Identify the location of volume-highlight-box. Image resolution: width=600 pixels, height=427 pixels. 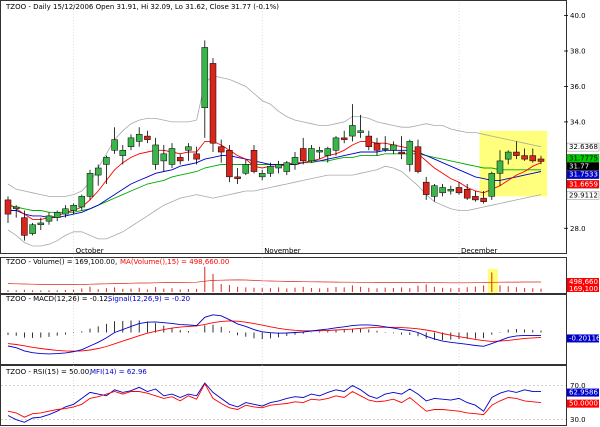
(492, 281).